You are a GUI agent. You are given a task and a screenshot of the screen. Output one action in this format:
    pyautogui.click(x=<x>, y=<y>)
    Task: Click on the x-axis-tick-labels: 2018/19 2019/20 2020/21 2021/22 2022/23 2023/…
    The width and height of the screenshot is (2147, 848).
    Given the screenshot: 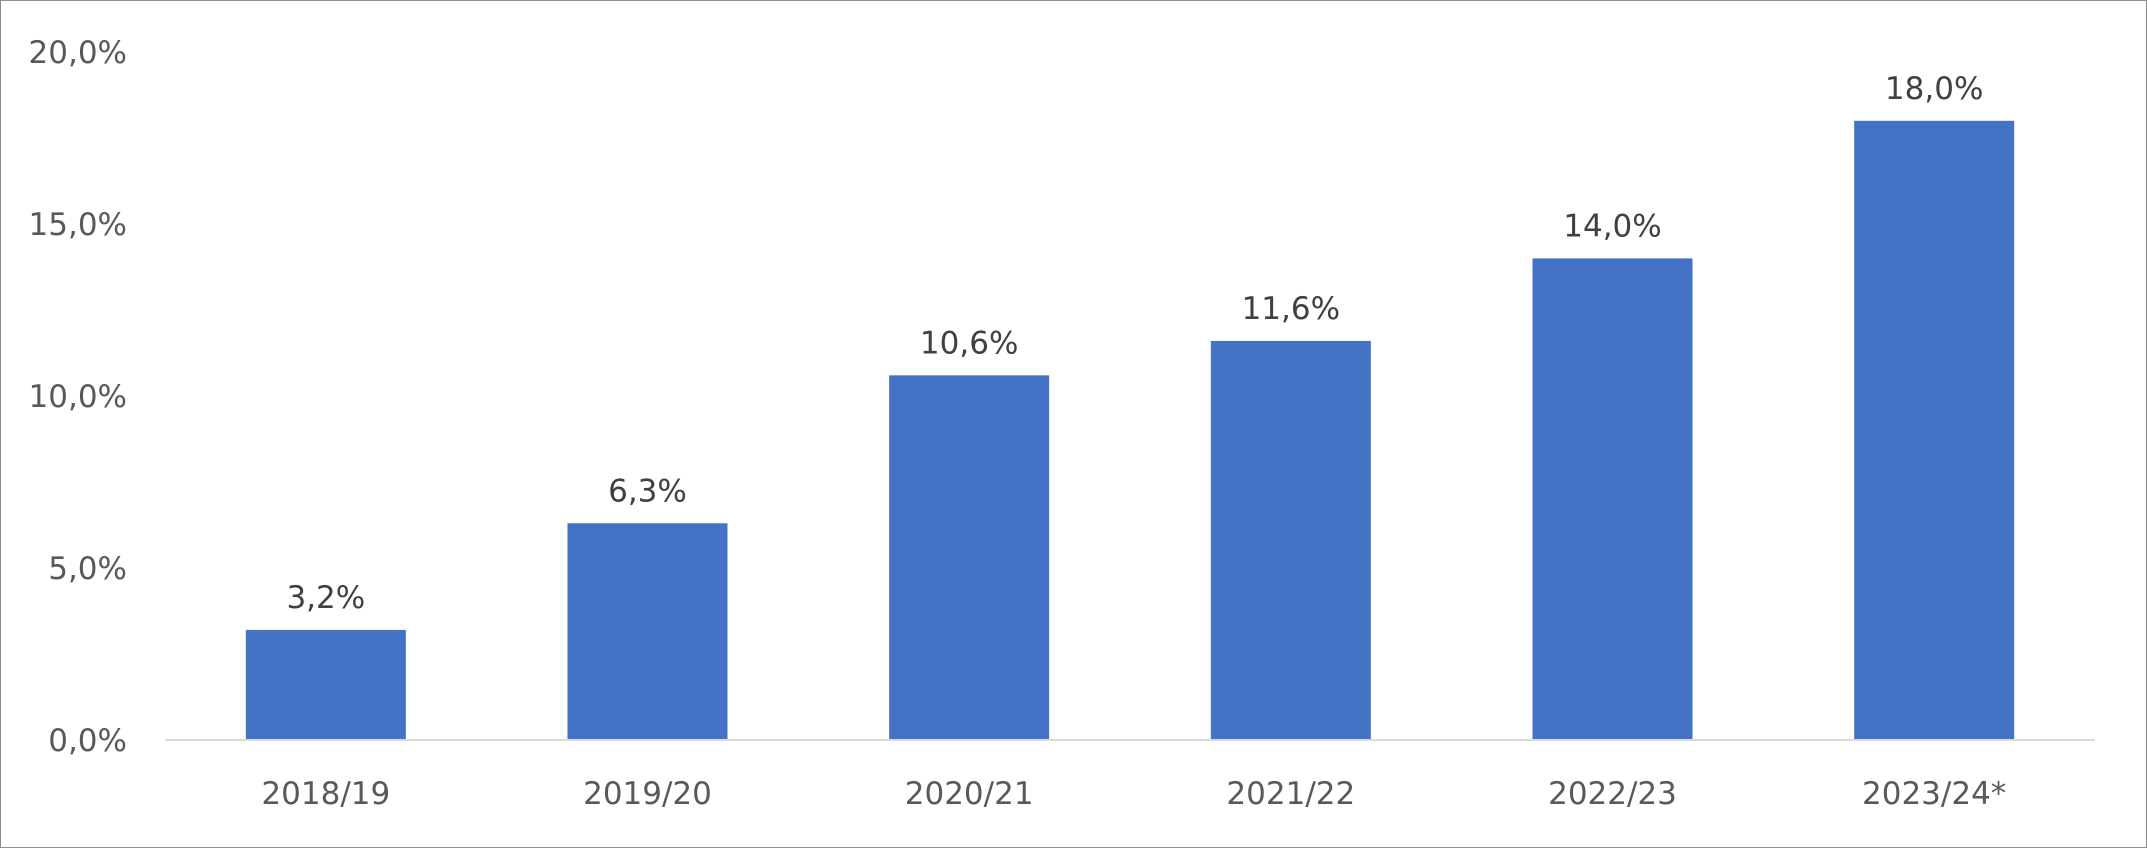 What is the action you would take?
    pyautogui.click(x=1133, y=794)
    